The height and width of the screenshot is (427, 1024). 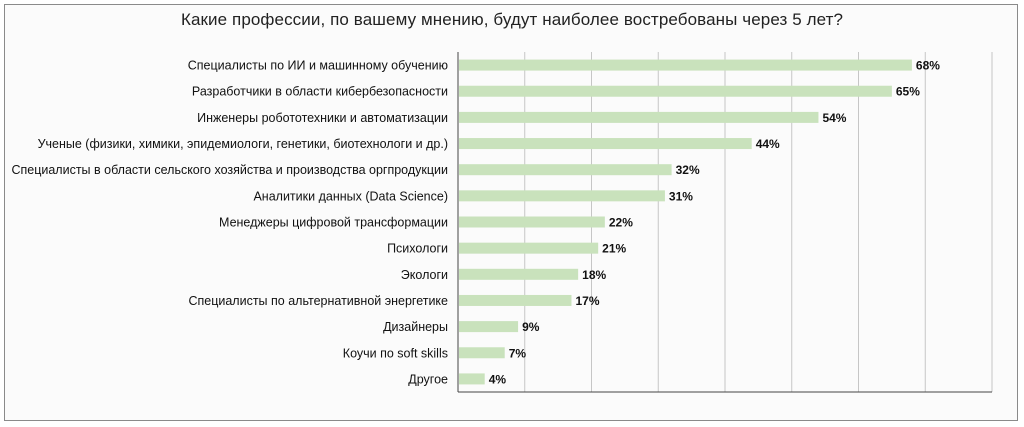 I want to click on value-label: 54%, so click(x=834, y=118).